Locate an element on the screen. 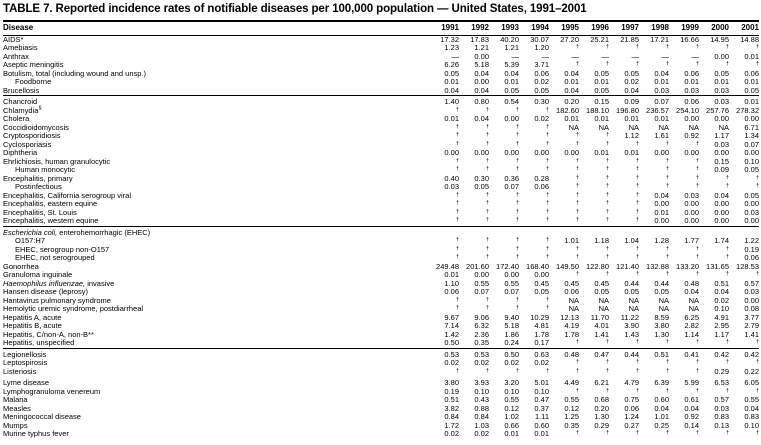 Image resolution: width=761 pixels, height=445 pixels. value-cell: 1.17 is located at coordinates (721, 135).